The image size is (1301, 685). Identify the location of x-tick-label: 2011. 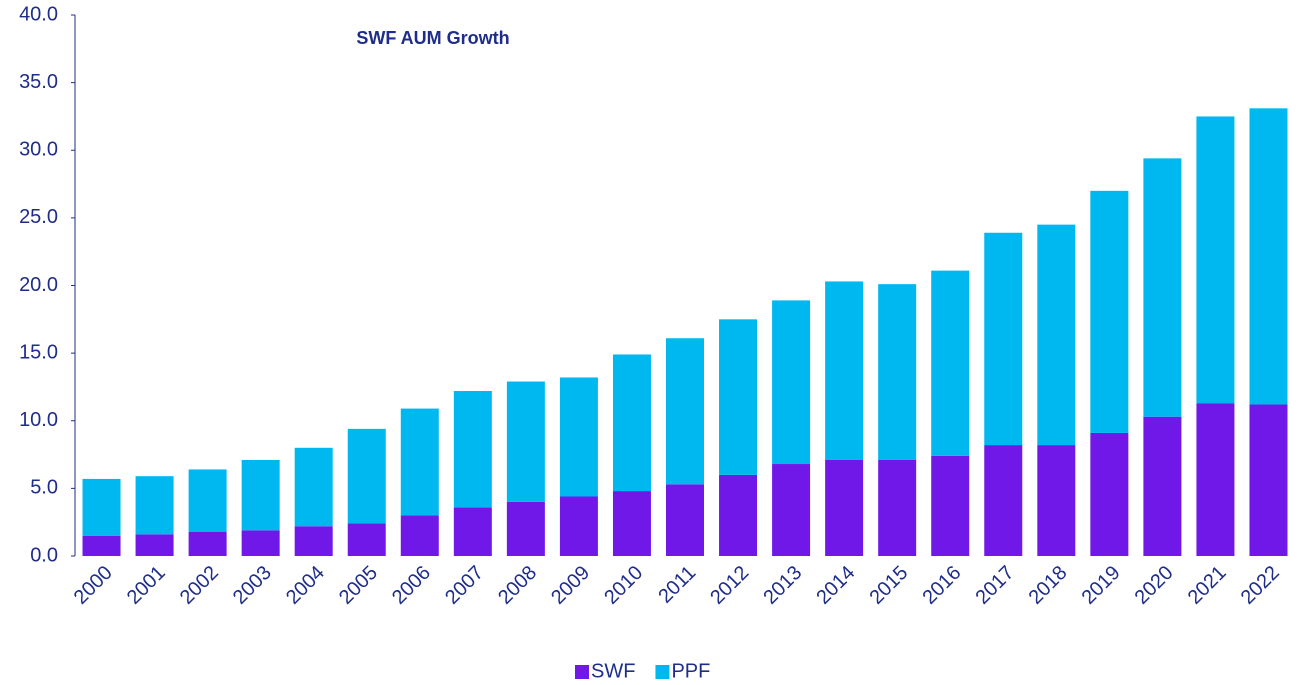
(677, 585).